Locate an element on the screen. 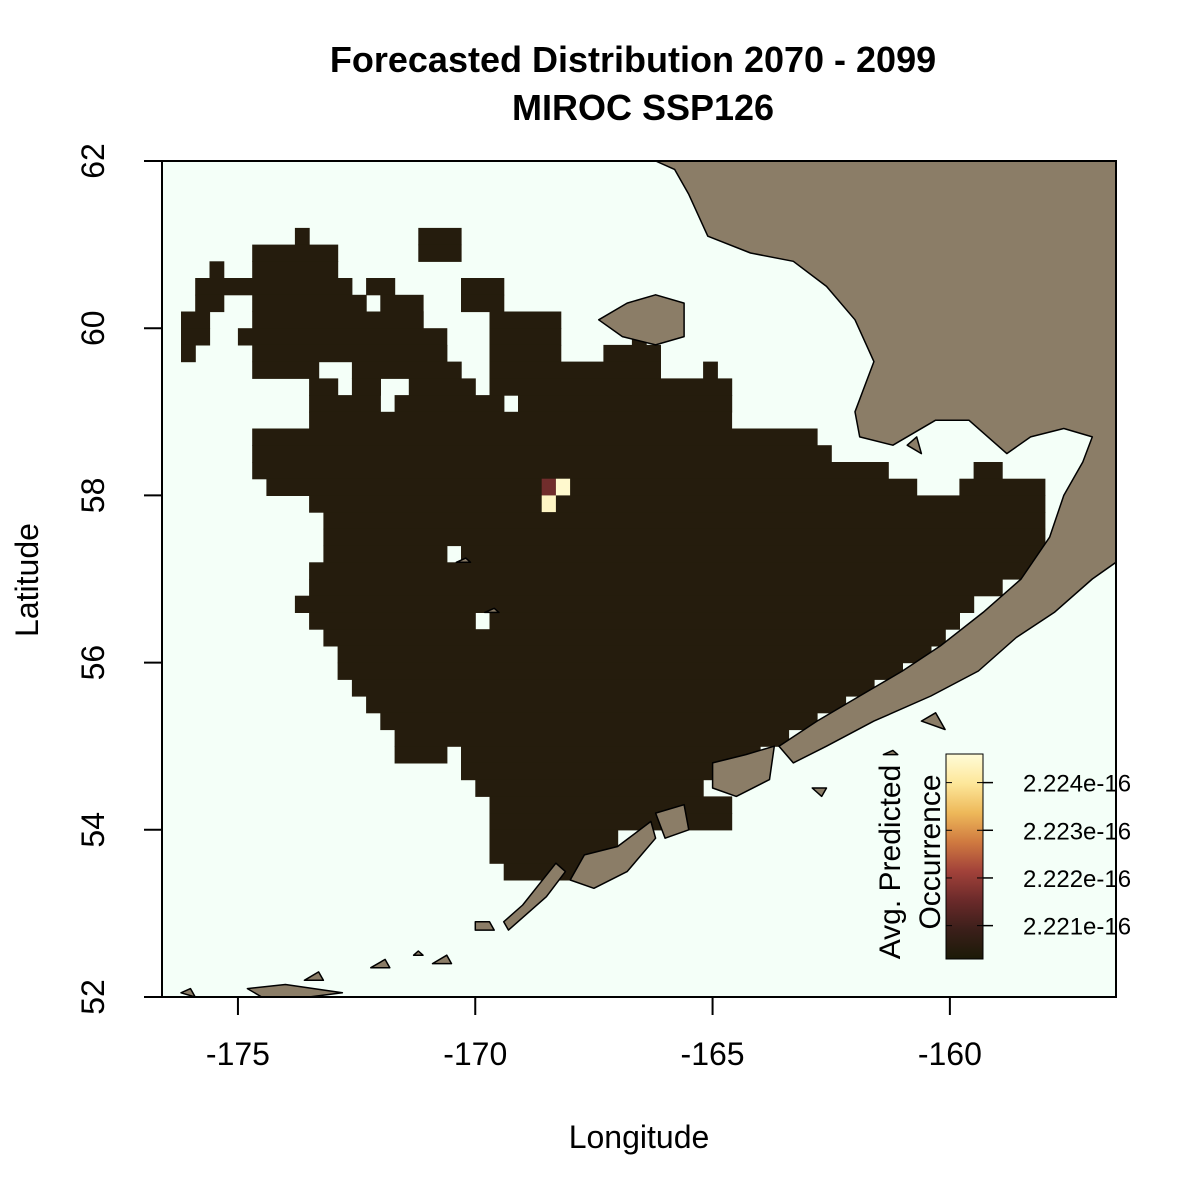 The height and width of the screenshot is (1200, 1200). sanak-islands is located at coordinates (819, 792).